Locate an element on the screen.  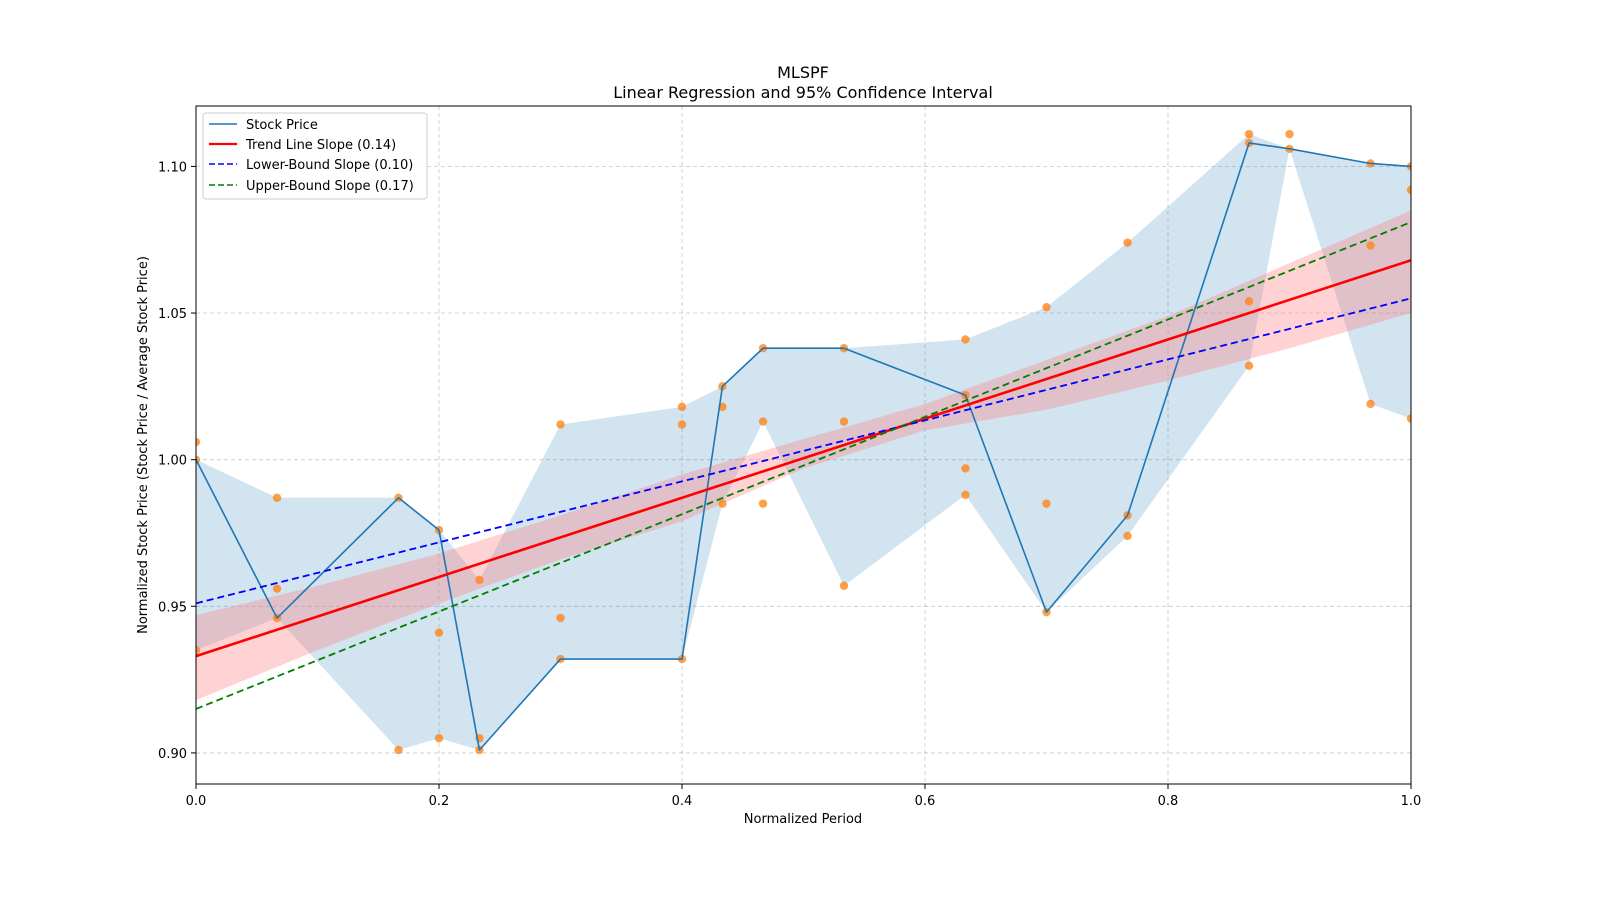
y-tick-label: 1.00 is located at coordinates (172, 461).